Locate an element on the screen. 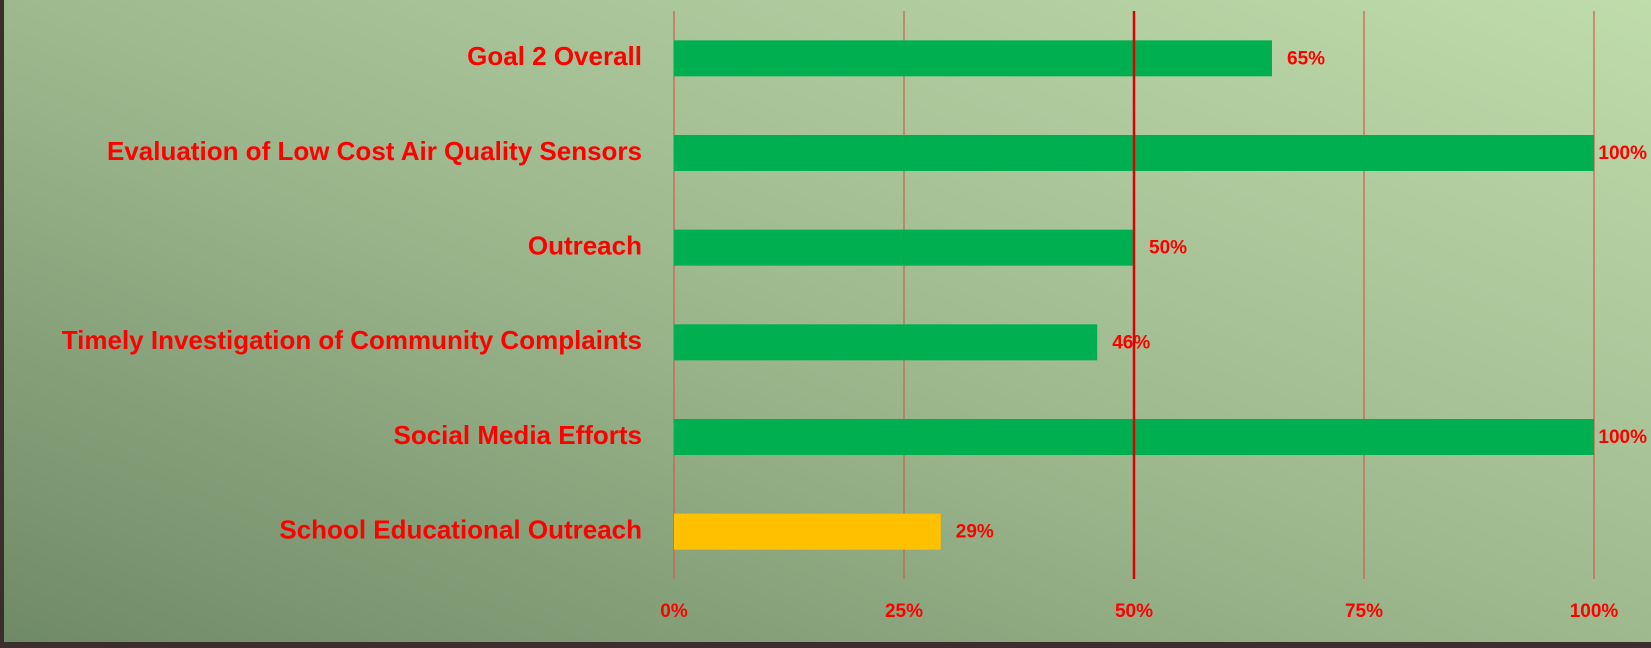 The image size is (1651, 648). y-tick-label: Outreach is located at coordinates (585, 246).